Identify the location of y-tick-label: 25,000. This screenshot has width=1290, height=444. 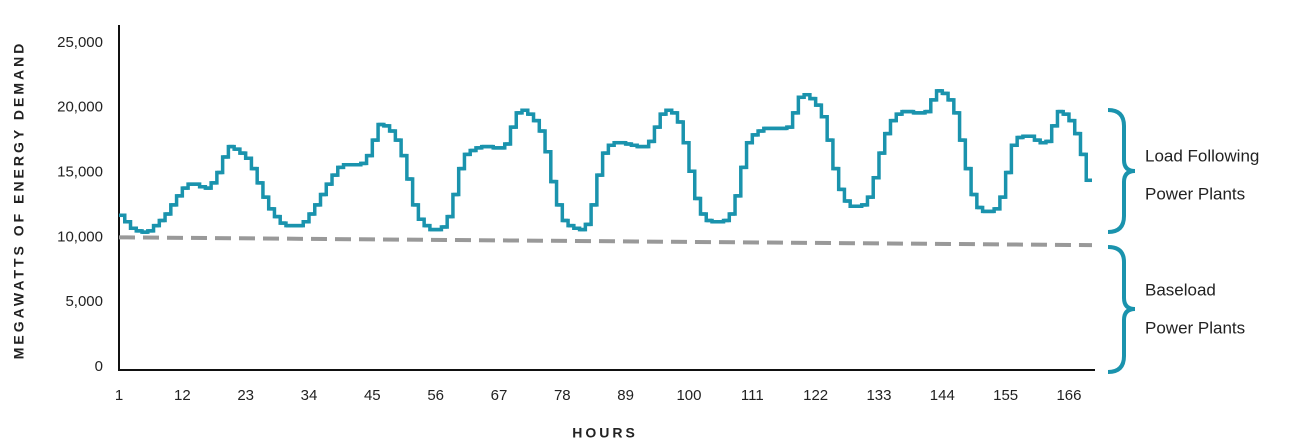
(80, 42).